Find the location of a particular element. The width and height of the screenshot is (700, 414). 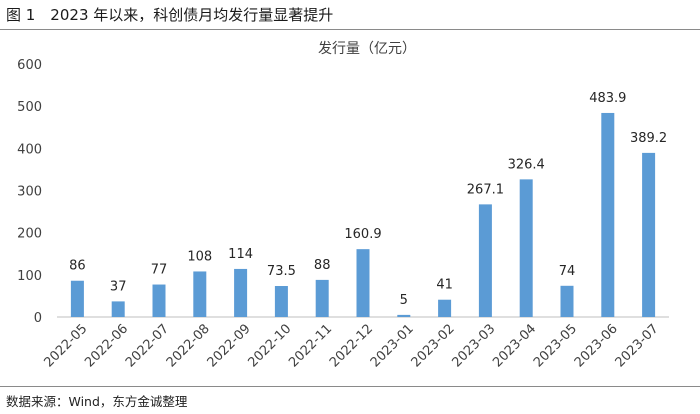

x-tick-label: 2022-05 is located at coordinates (65, 345).